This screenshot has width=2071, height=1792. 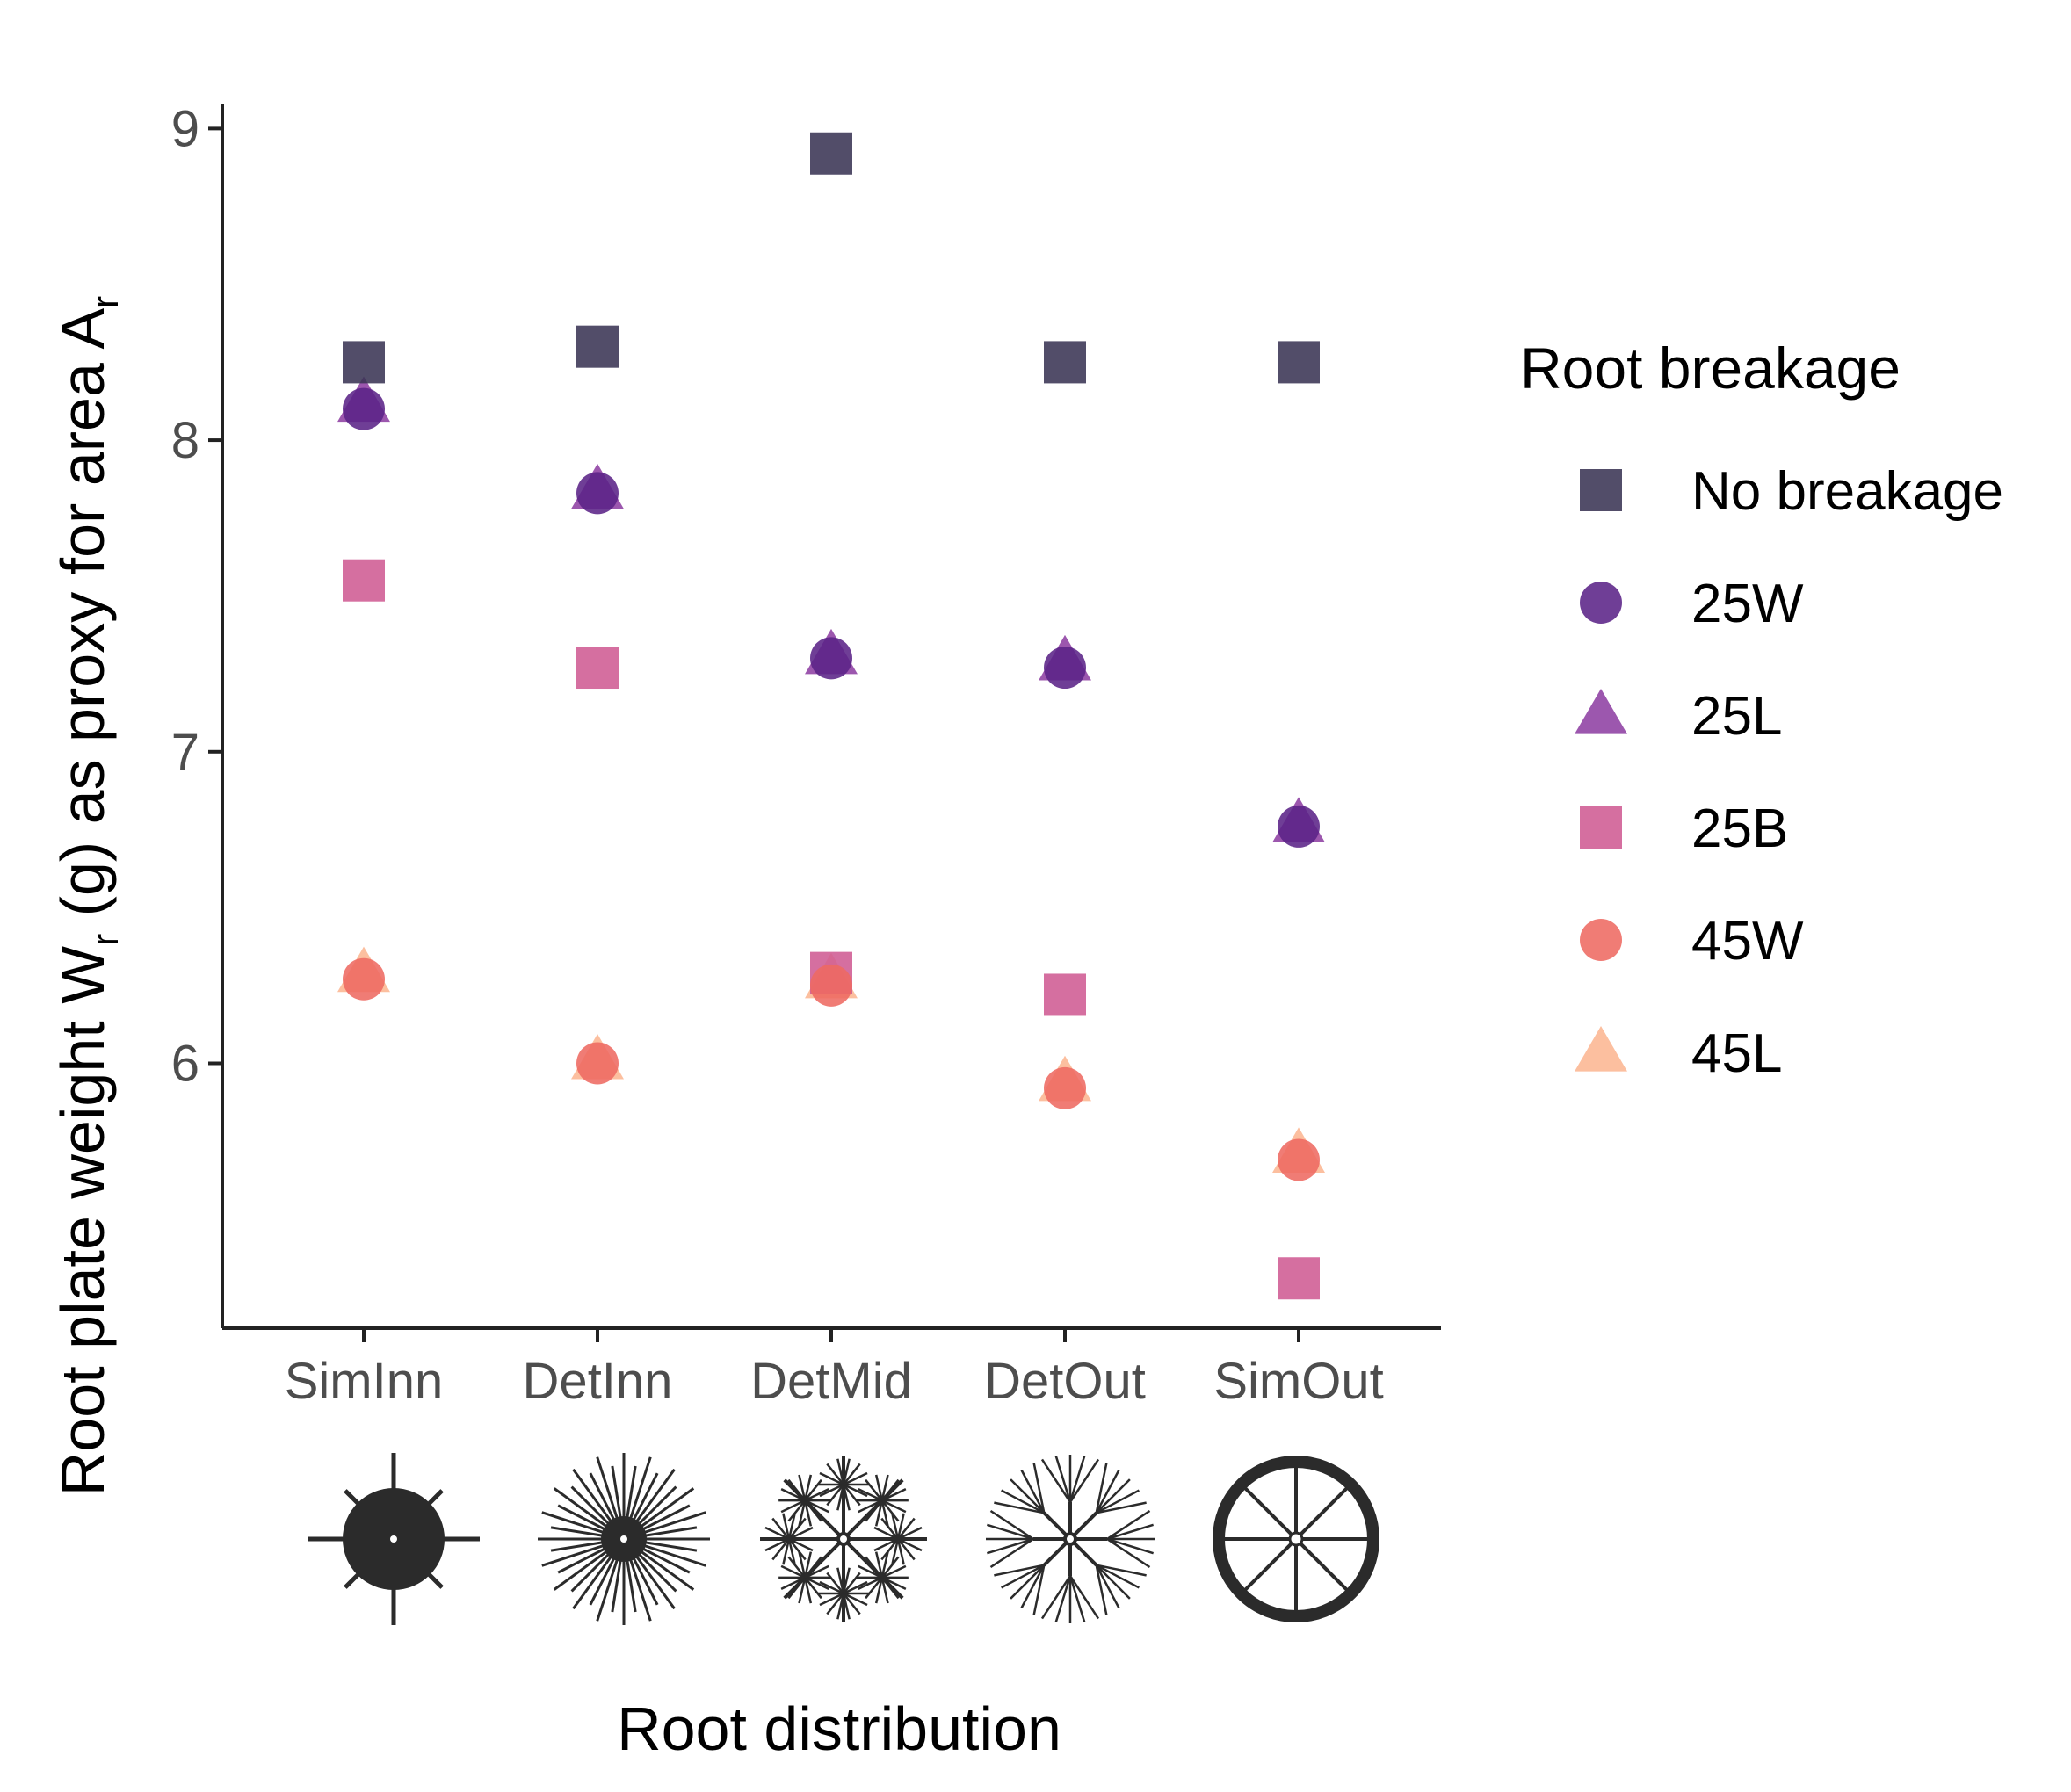 I want to click on legend-key-45l, so click(x=1601, y=1049).